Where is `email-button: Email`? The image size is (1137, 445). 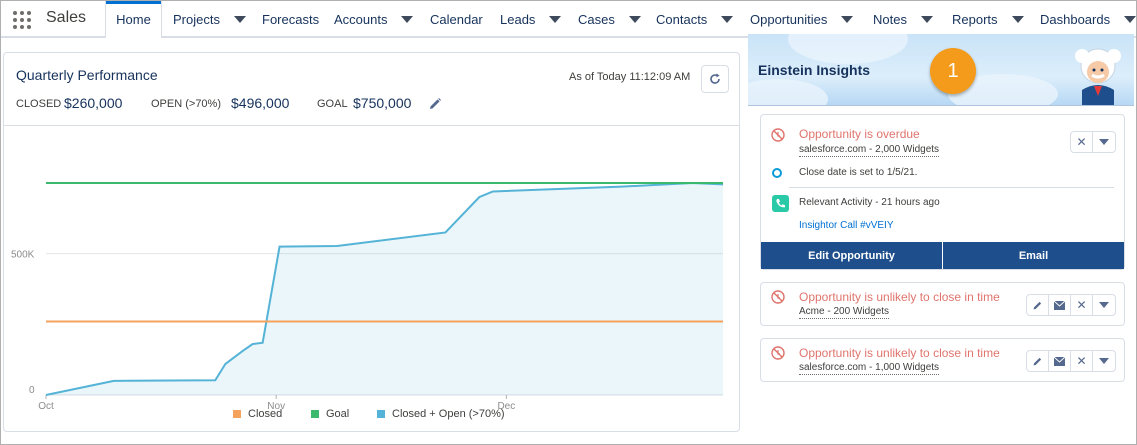 email-button: Email is located at coordinates (1033, 255).